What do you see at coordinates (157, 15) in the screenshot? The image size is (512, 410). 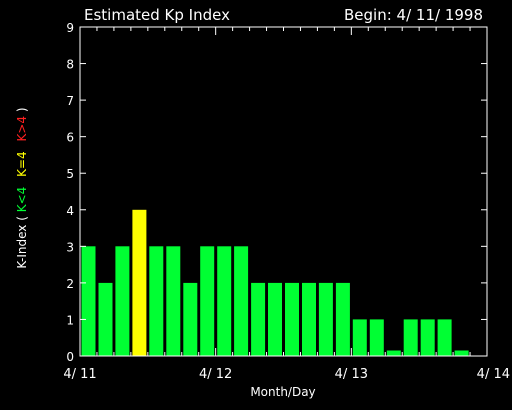 I see `chart-title: Estimated Kp Index` at bounding box center [157, 15].